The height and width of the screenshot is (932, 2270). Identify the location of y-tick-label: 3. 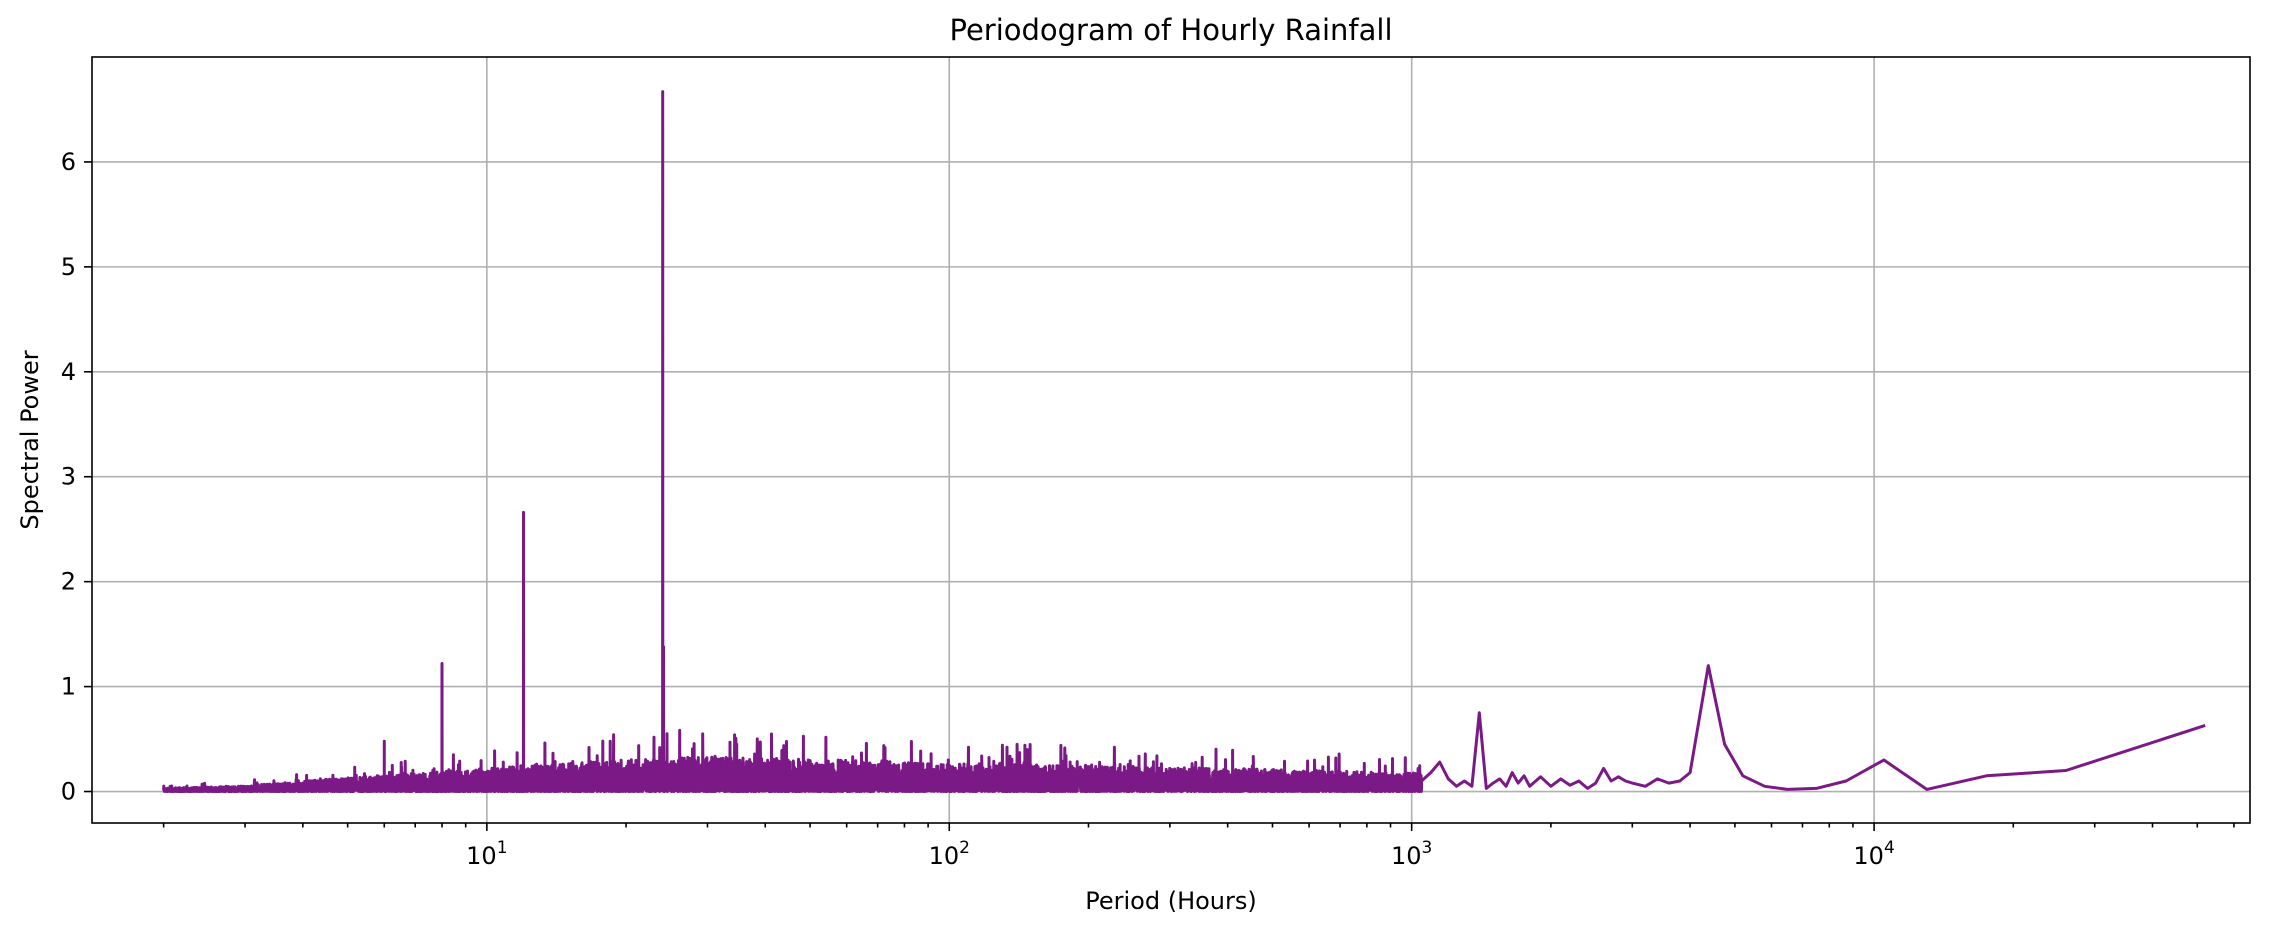
(68, 477).